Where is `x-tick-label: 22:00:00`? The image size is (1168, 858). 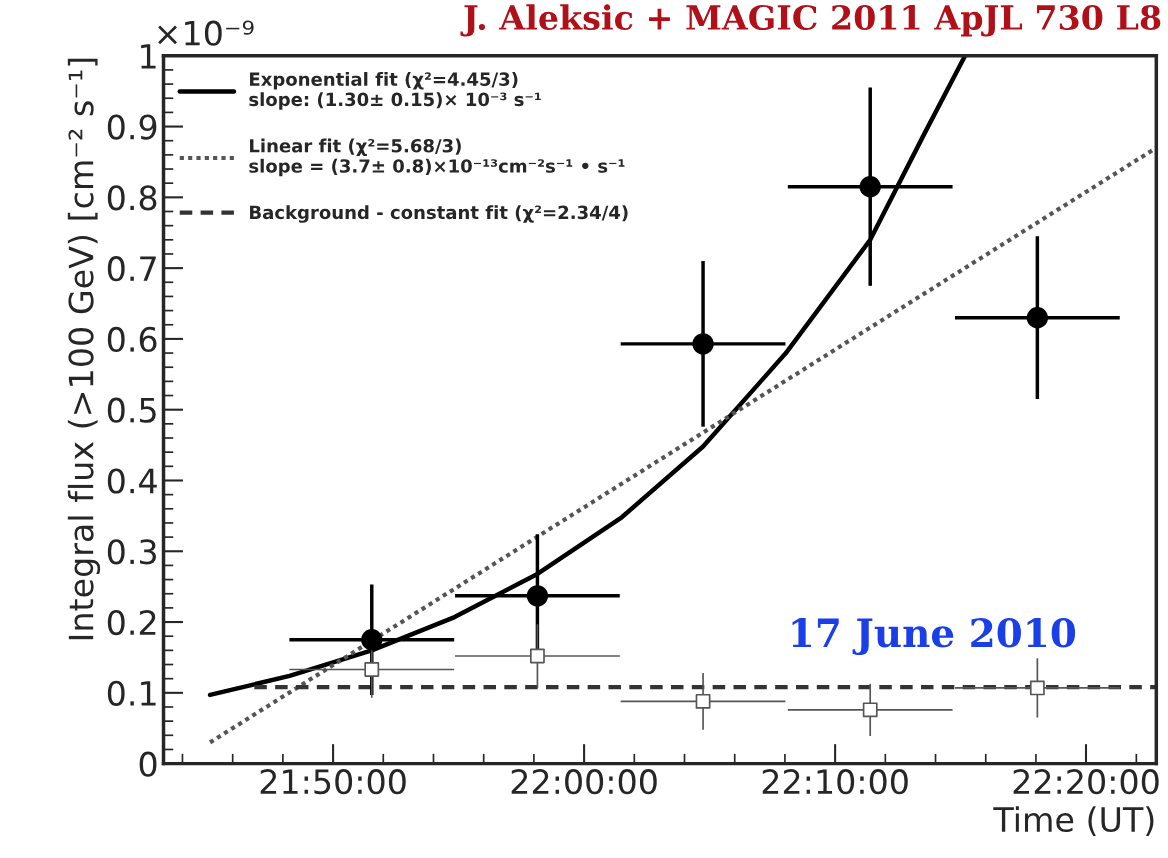 x-tick-label: 22:00:00 is located at coordinates (584, 782).